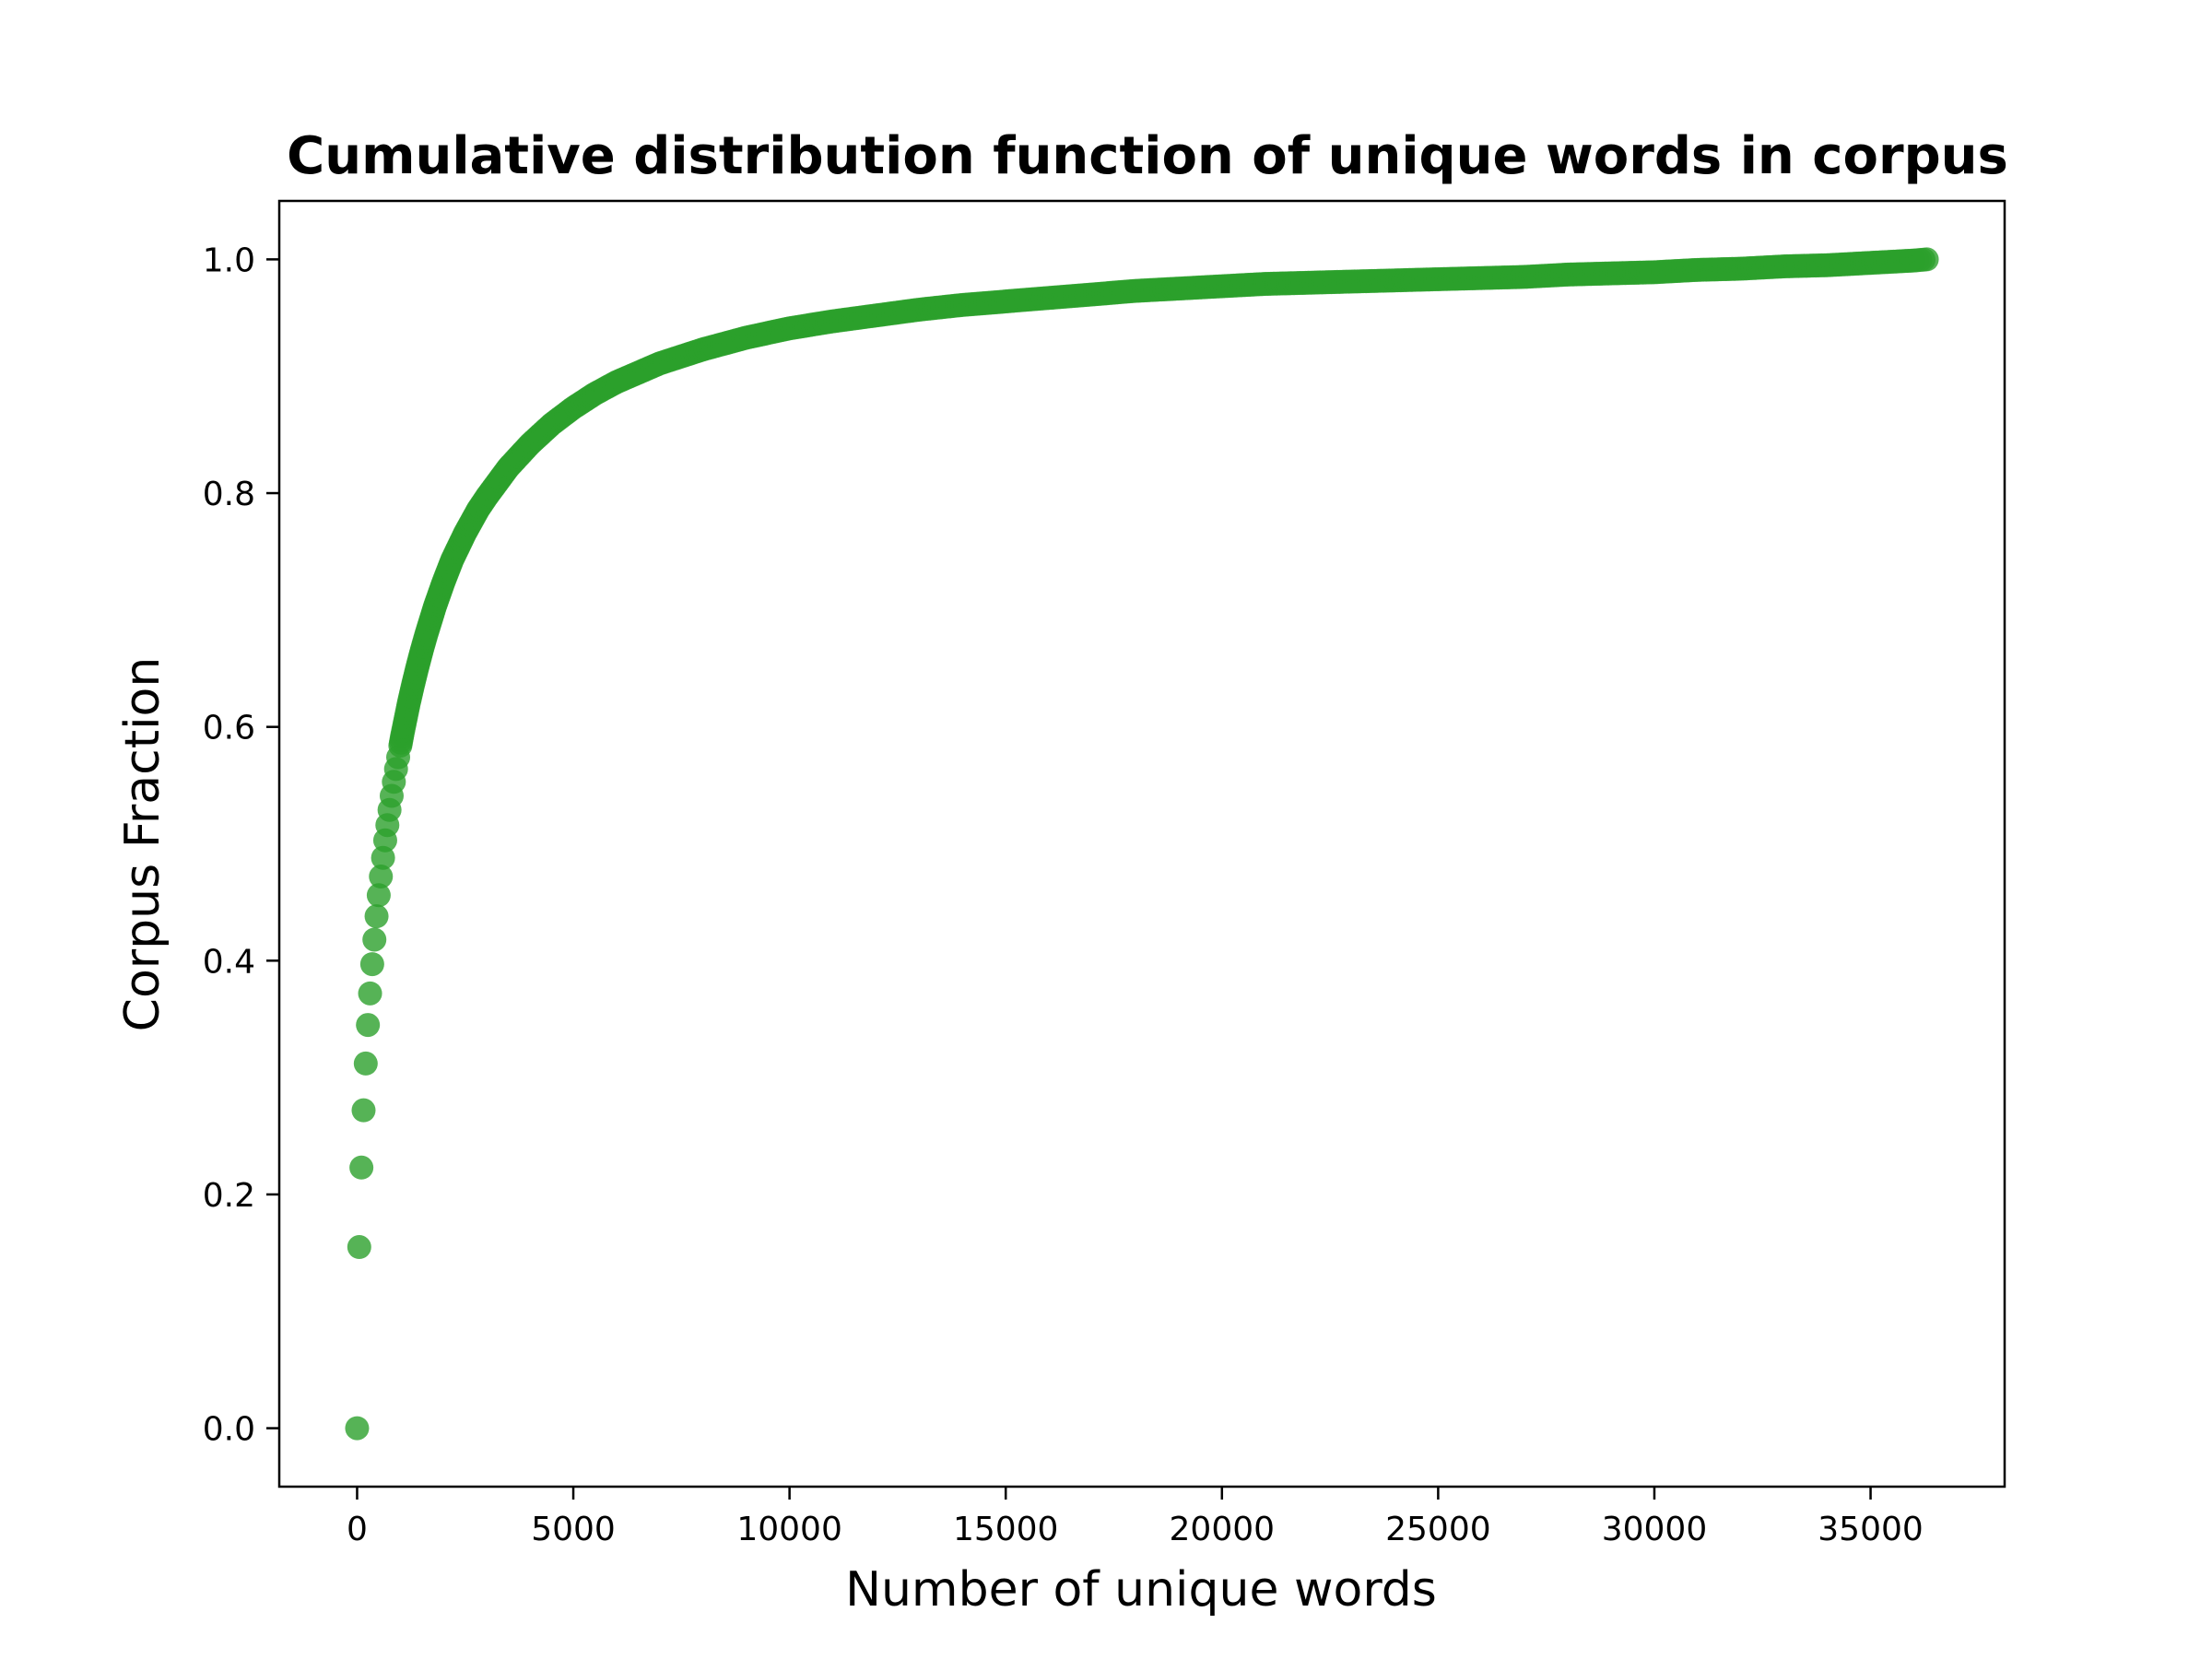 The image size is (2212, 1659). Describe the element at coordinates (1141, 1590) in the screenshot. I see `x-axis-label: Number of unique words` at that location.